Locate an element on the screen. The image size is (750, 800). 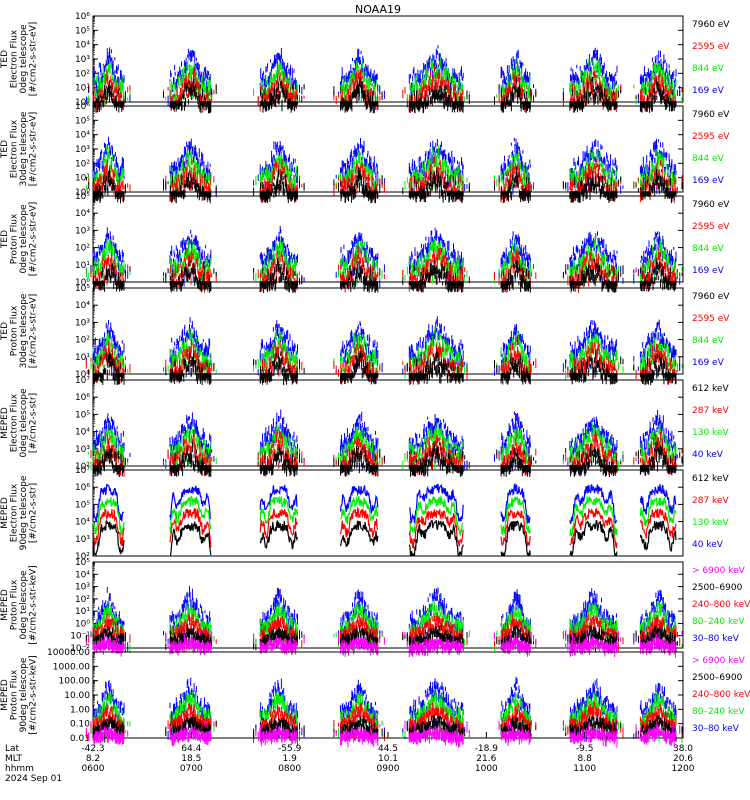
x-tick-hhmm: 1000 is located at coordinates (486, 769).